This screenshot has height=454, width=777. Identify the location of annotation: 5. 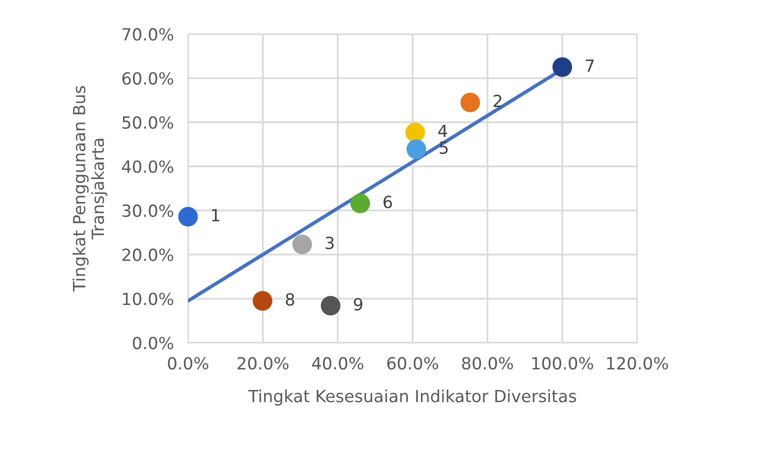
(444, 148).